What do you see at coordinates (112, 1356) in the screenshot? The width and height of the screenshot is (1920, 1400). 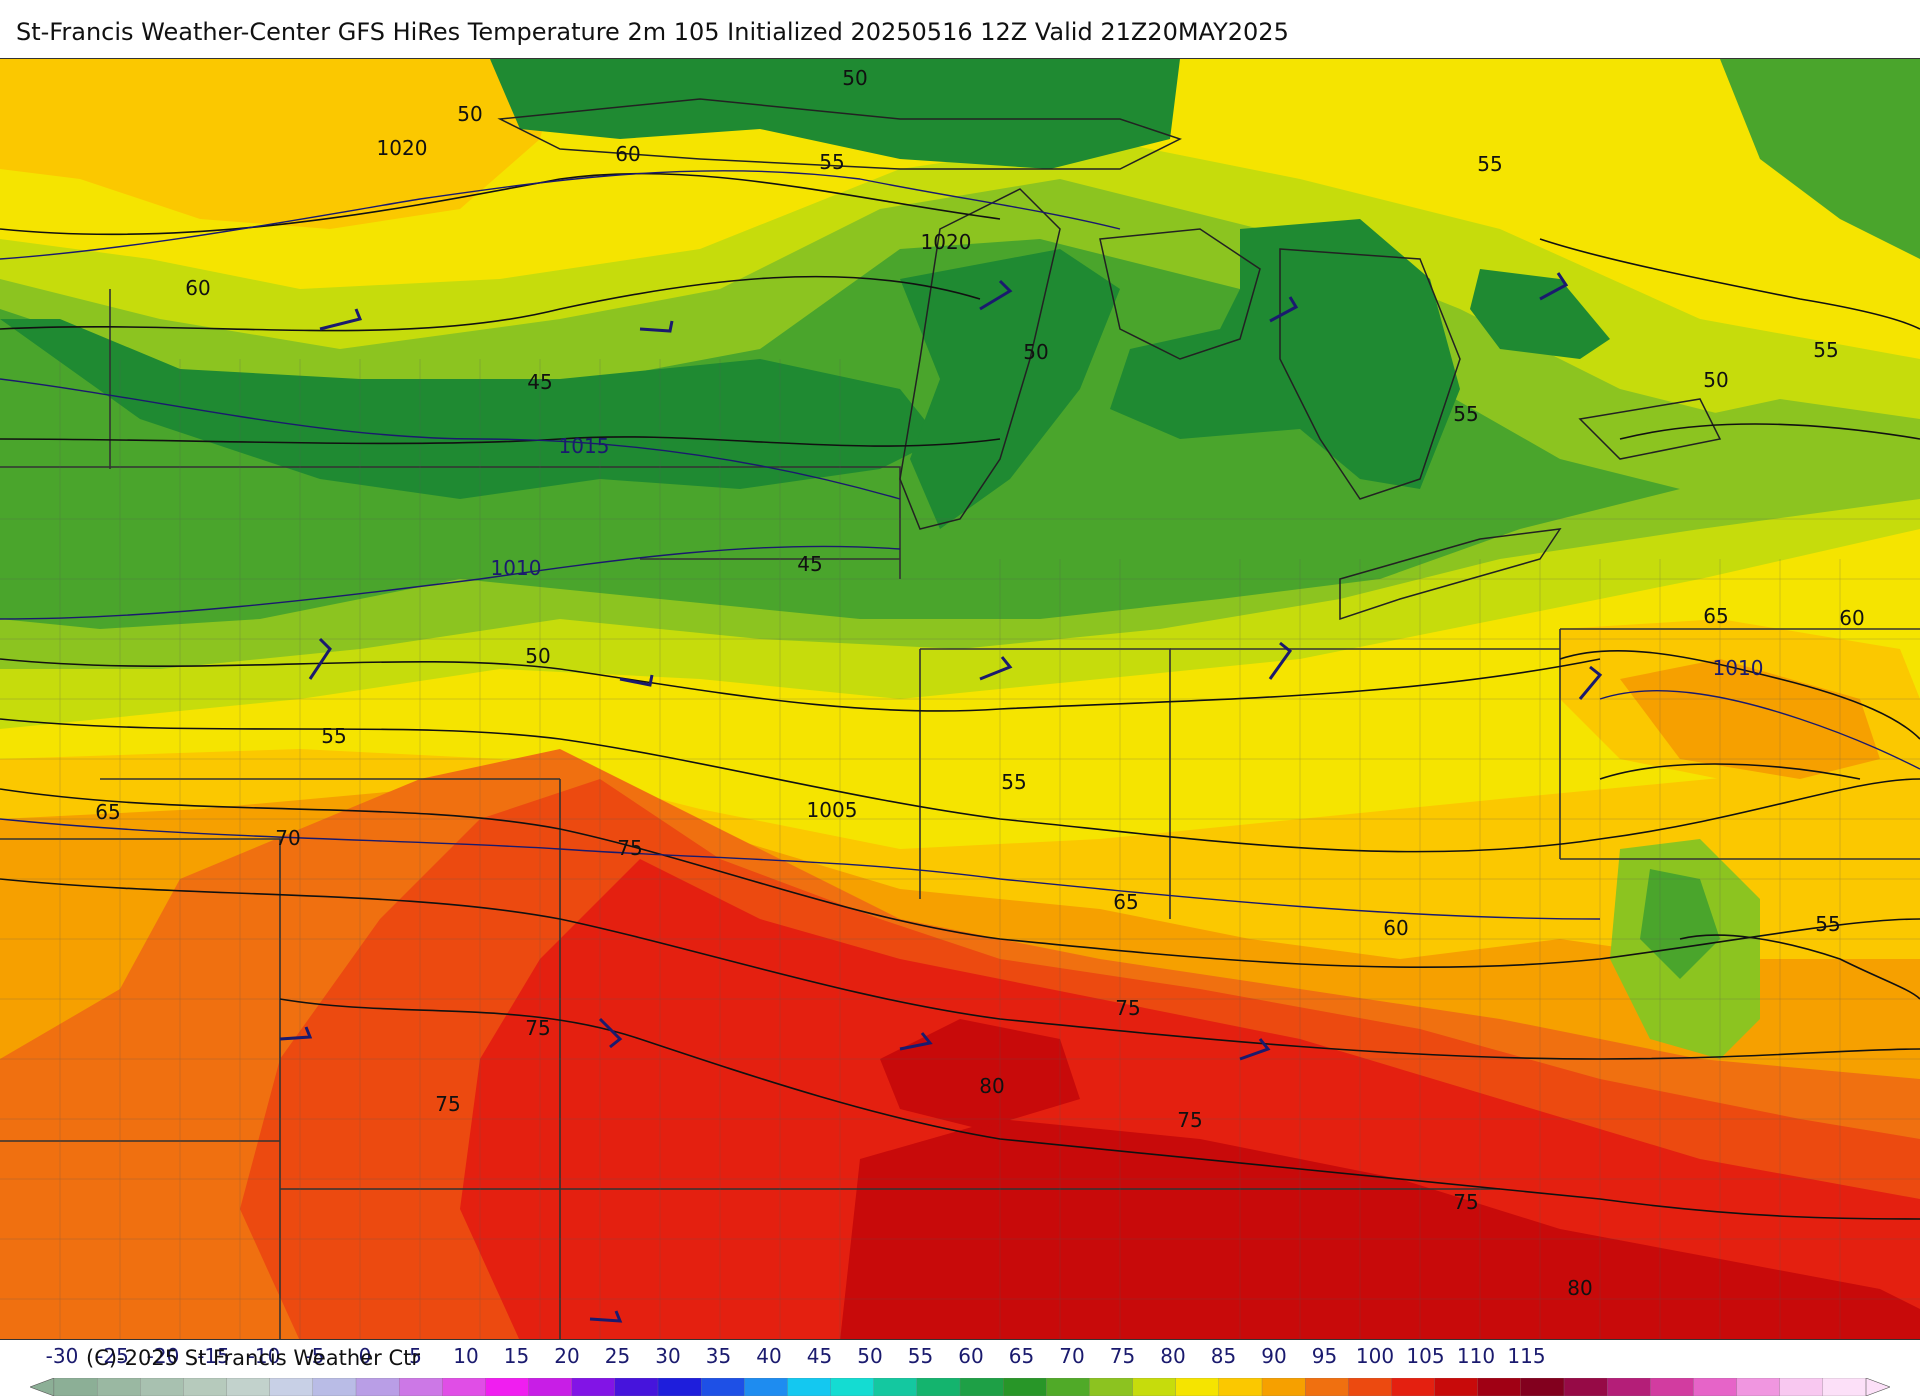 I see `colorbar-tick-label: -25` at bounding box center [112, 1356].